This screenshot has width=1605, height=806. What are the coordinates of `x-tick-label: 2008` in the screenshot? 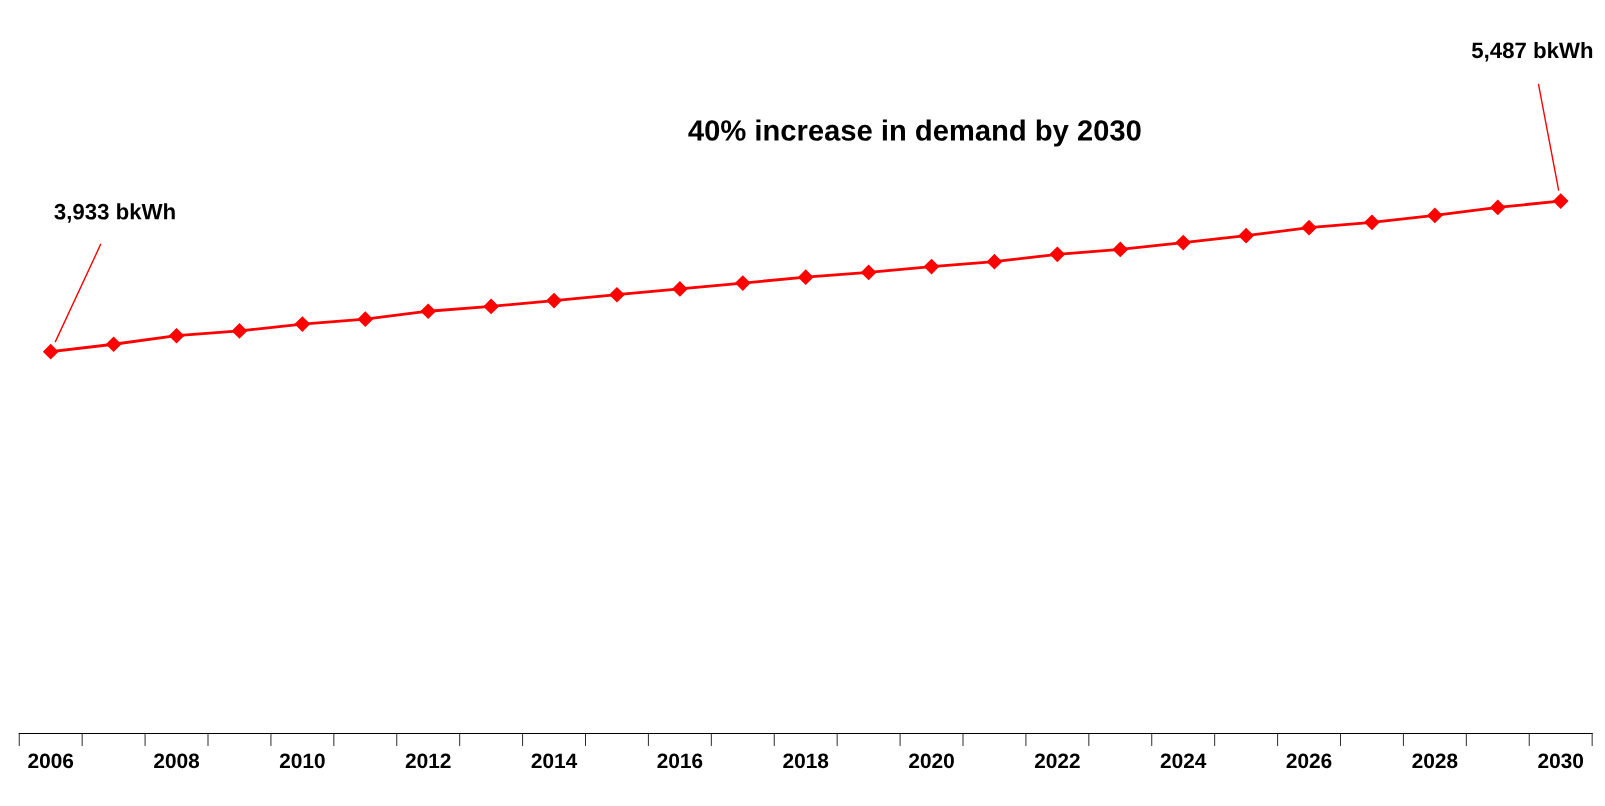 It's located at (177, 761).